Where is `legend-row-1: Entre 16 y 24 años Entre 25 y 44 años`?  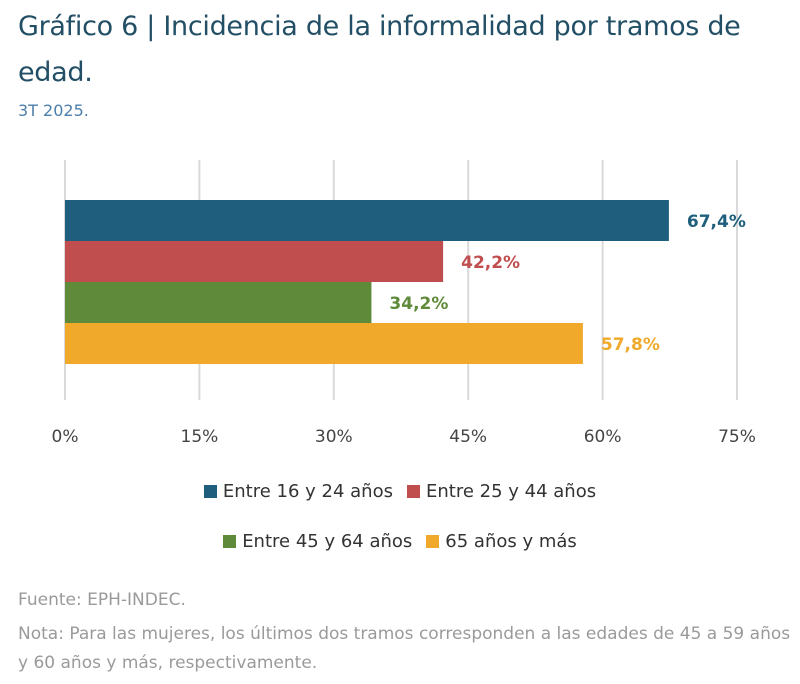 legend-row-1: Entre 16 y 24 años Entre 25 y 44 años is located at coordinates (400, 491).